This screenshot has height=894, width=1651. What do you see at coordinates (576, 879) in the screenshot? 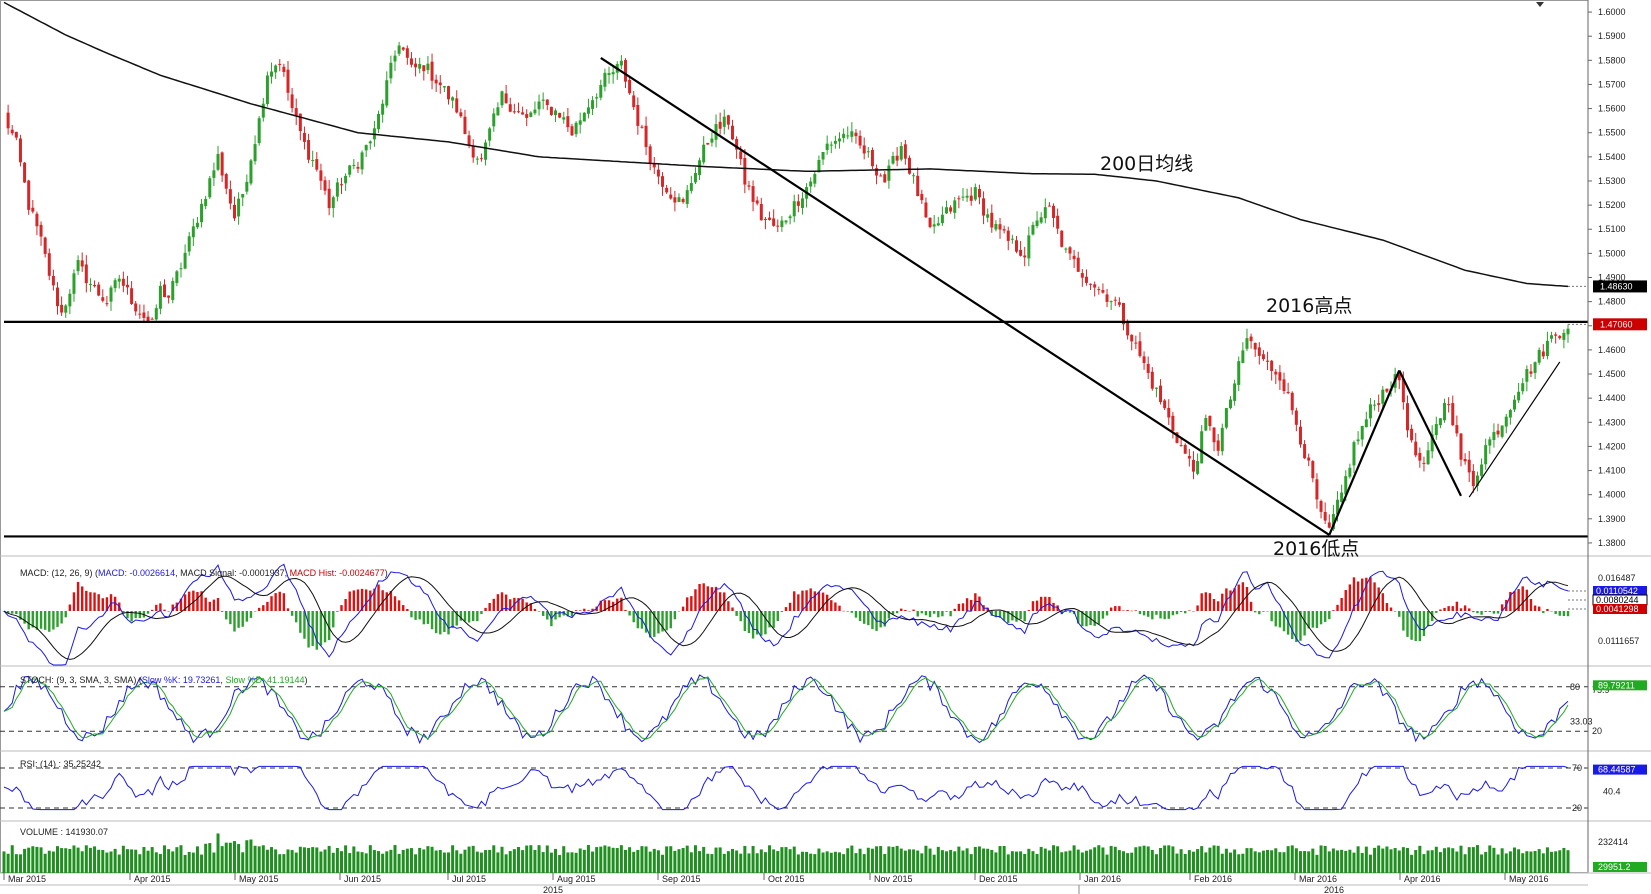
I see `month-label: Aug 2015` at bounding box center [576, 879].